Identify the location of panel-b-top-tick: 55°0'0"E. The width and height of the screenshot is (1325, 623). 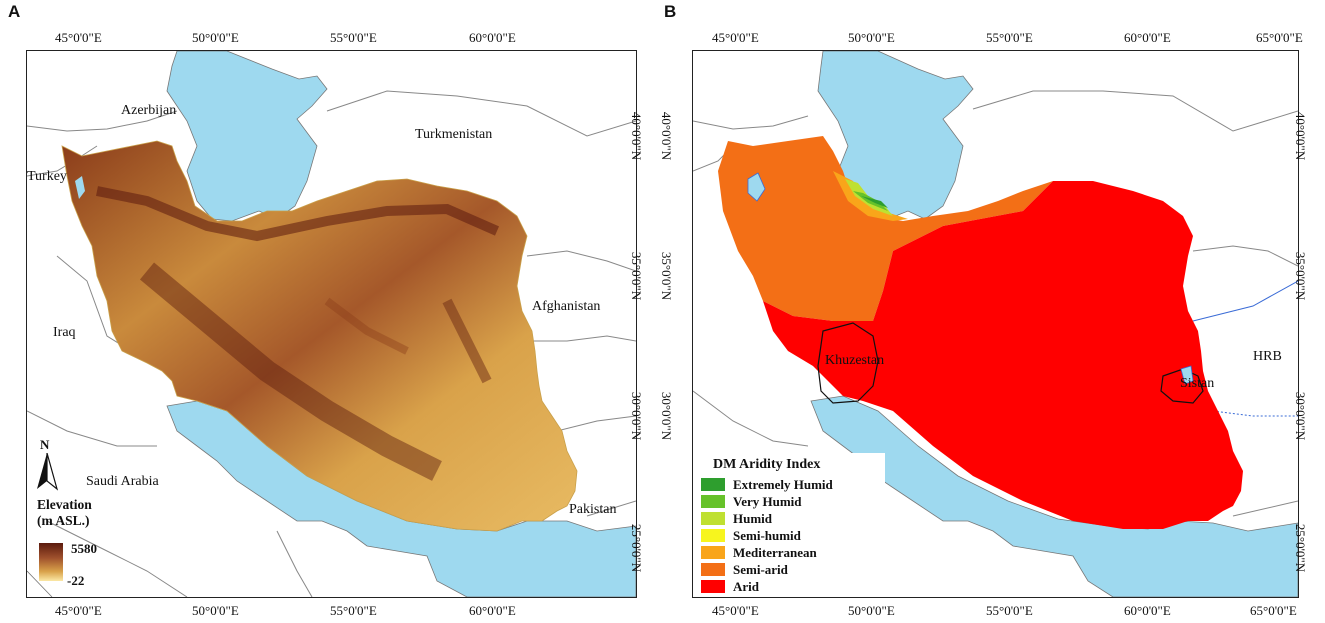
(1009, 37).